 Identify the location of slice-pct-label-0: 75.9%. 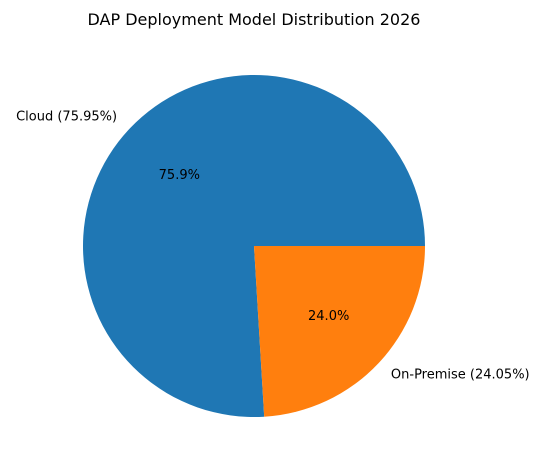
(179, 175).